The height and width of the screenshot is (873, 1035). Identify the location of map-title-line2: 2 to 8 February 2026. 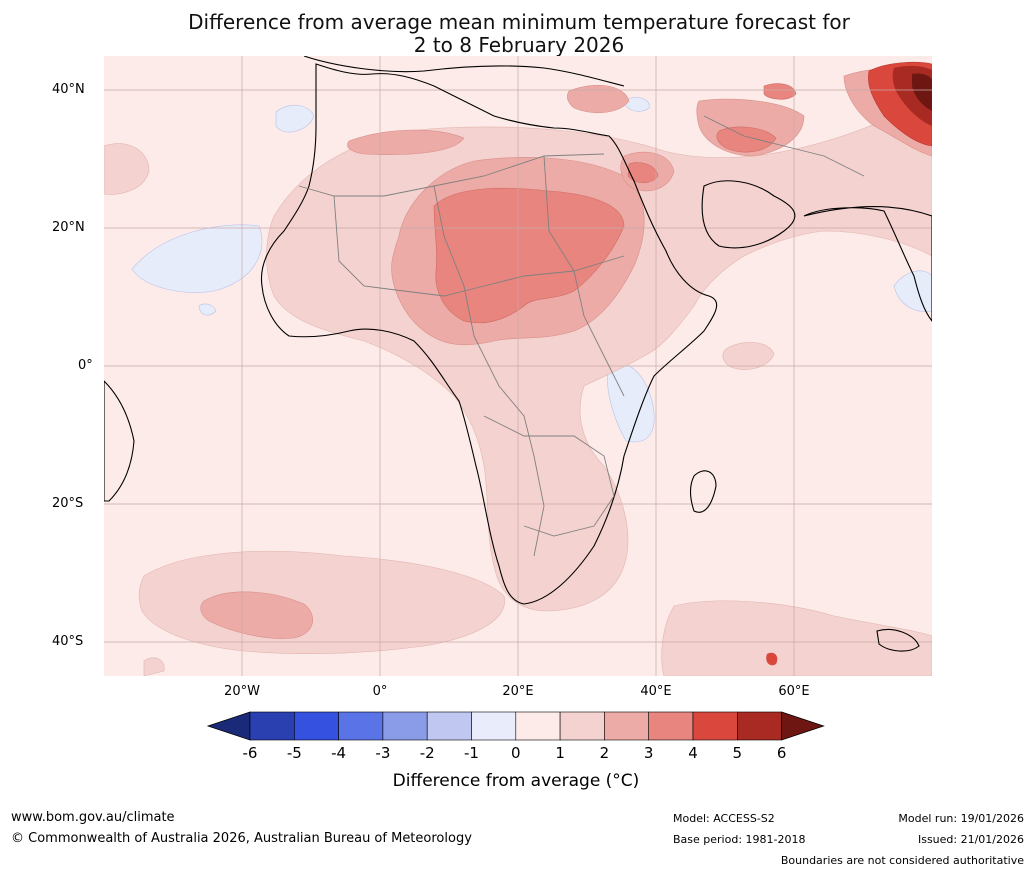
(519, 45).